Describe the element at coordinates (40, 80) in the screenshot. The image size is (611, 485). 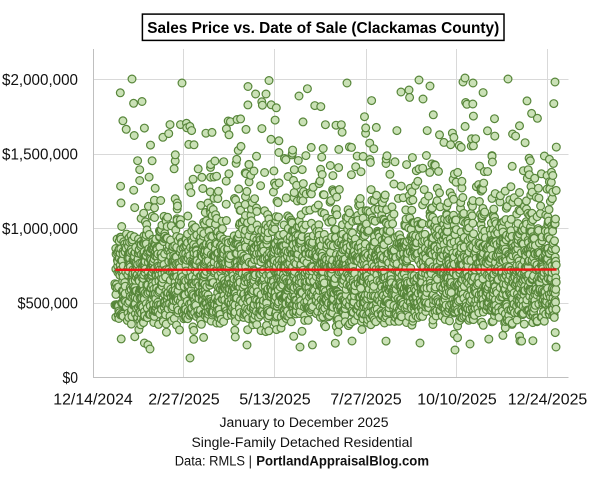
I see `svg-text: $2,000,000` at that location.